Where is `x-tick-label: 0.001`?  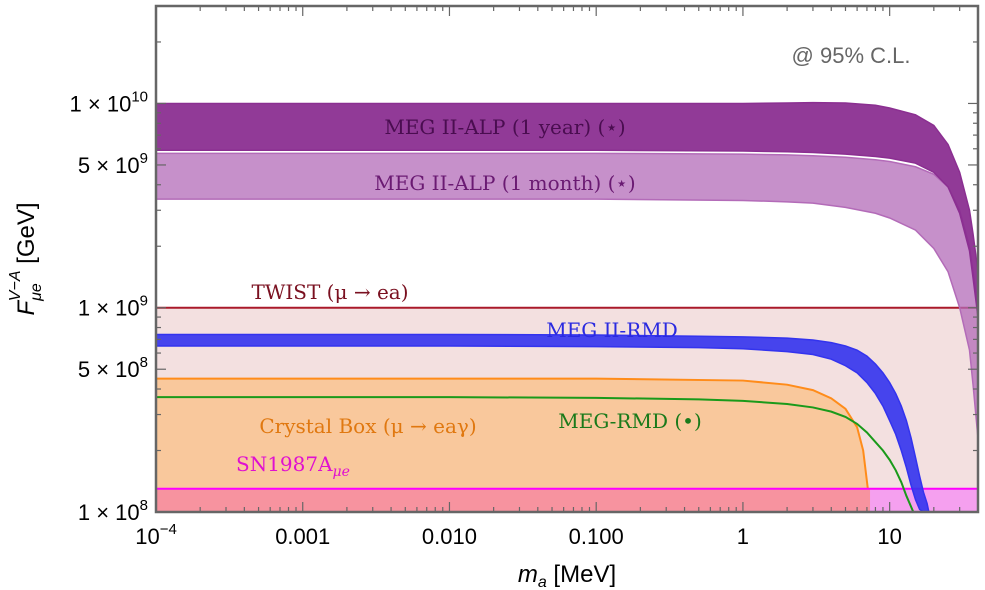
x-tick-label: 0.001 is located at coordinates (302, 536).